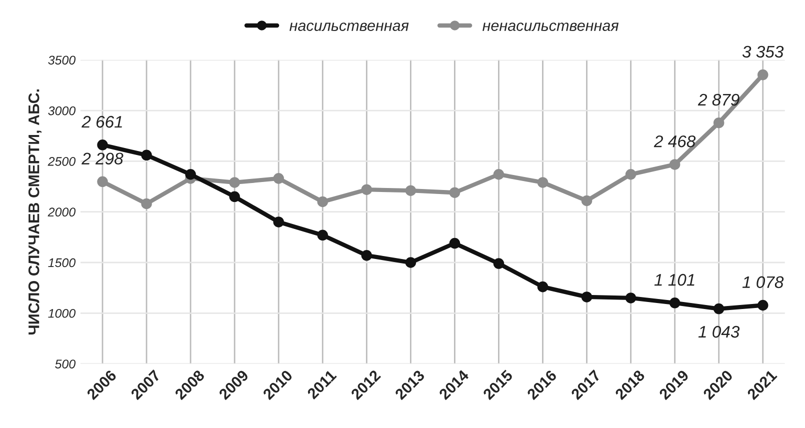 This screenshot has width=805, height=428. Describe the element at coordinates (349, 26) in the screenshot. I see `legend-label: насильственная` at that location.